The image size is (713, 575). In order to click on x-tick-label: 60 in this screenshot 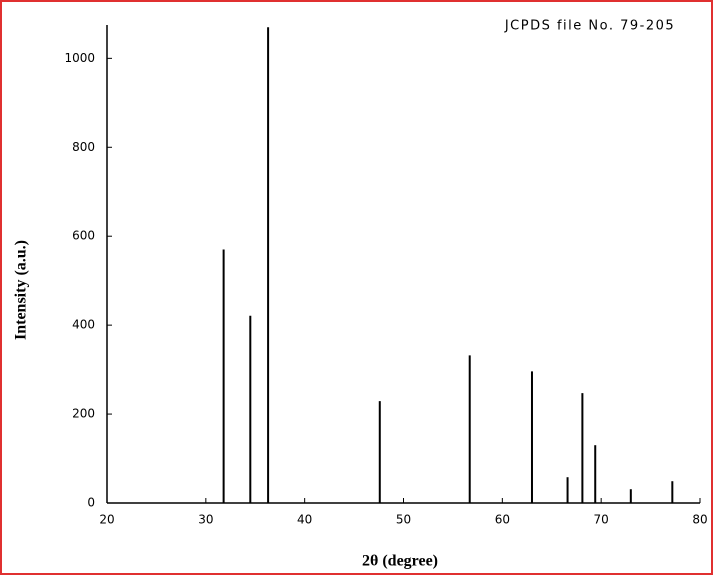, I will do `click(502, 520)`.